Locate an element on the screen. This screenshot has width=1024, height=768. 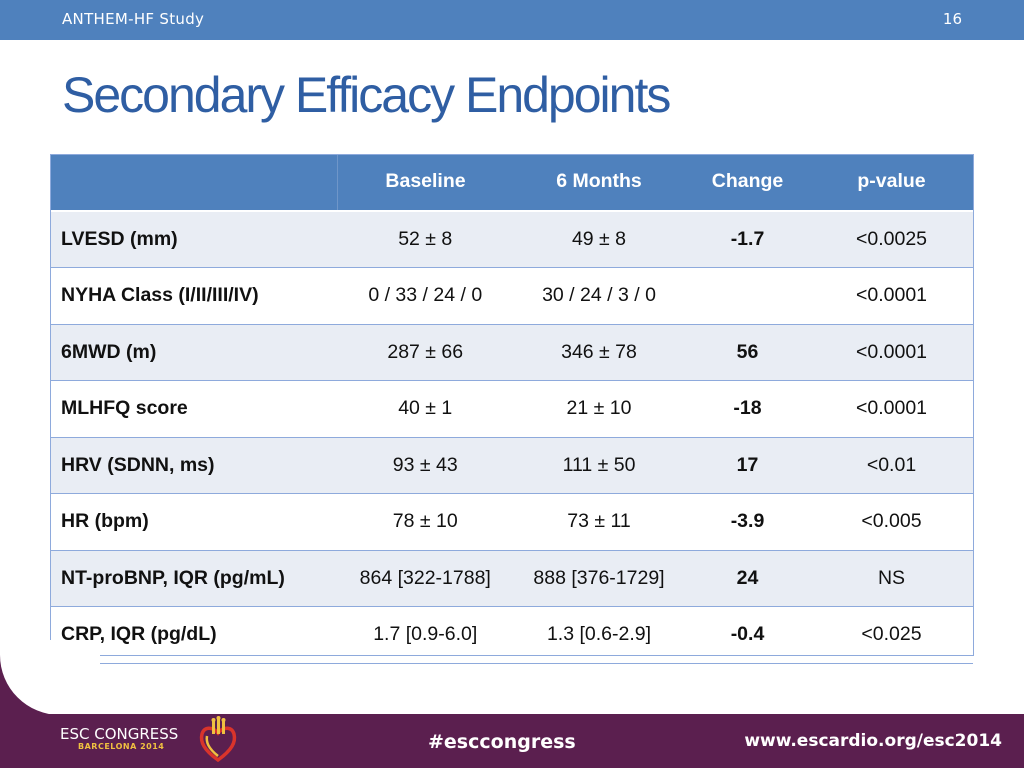
p-value-cell: <0.025 is located at coordinates (891, 635).